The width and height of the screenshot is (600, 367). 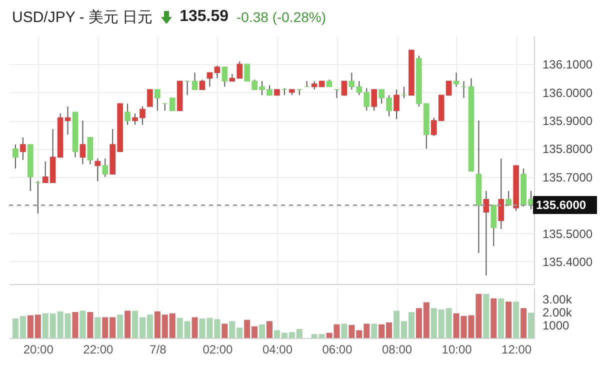 I want to click on x-tick-label: 02:00, so click(x=218, y=349).